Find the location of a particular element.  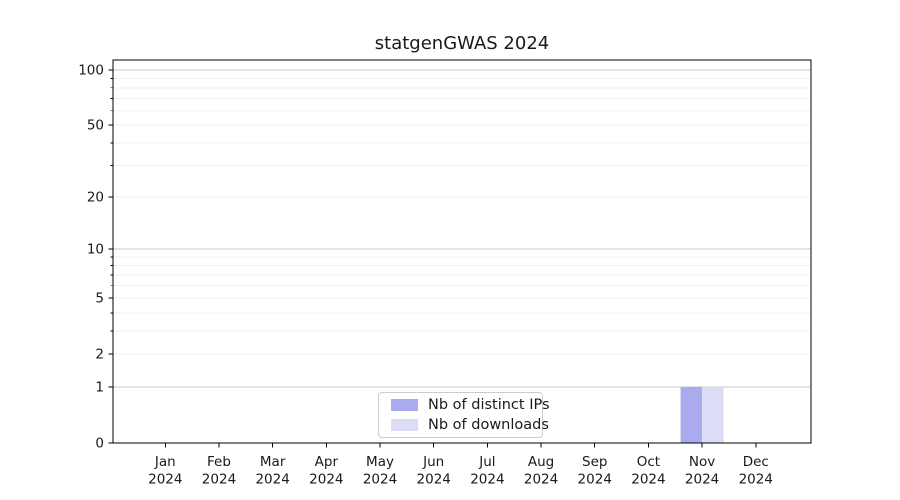

bar-distinct-ips is located at coordinates (691, 414).